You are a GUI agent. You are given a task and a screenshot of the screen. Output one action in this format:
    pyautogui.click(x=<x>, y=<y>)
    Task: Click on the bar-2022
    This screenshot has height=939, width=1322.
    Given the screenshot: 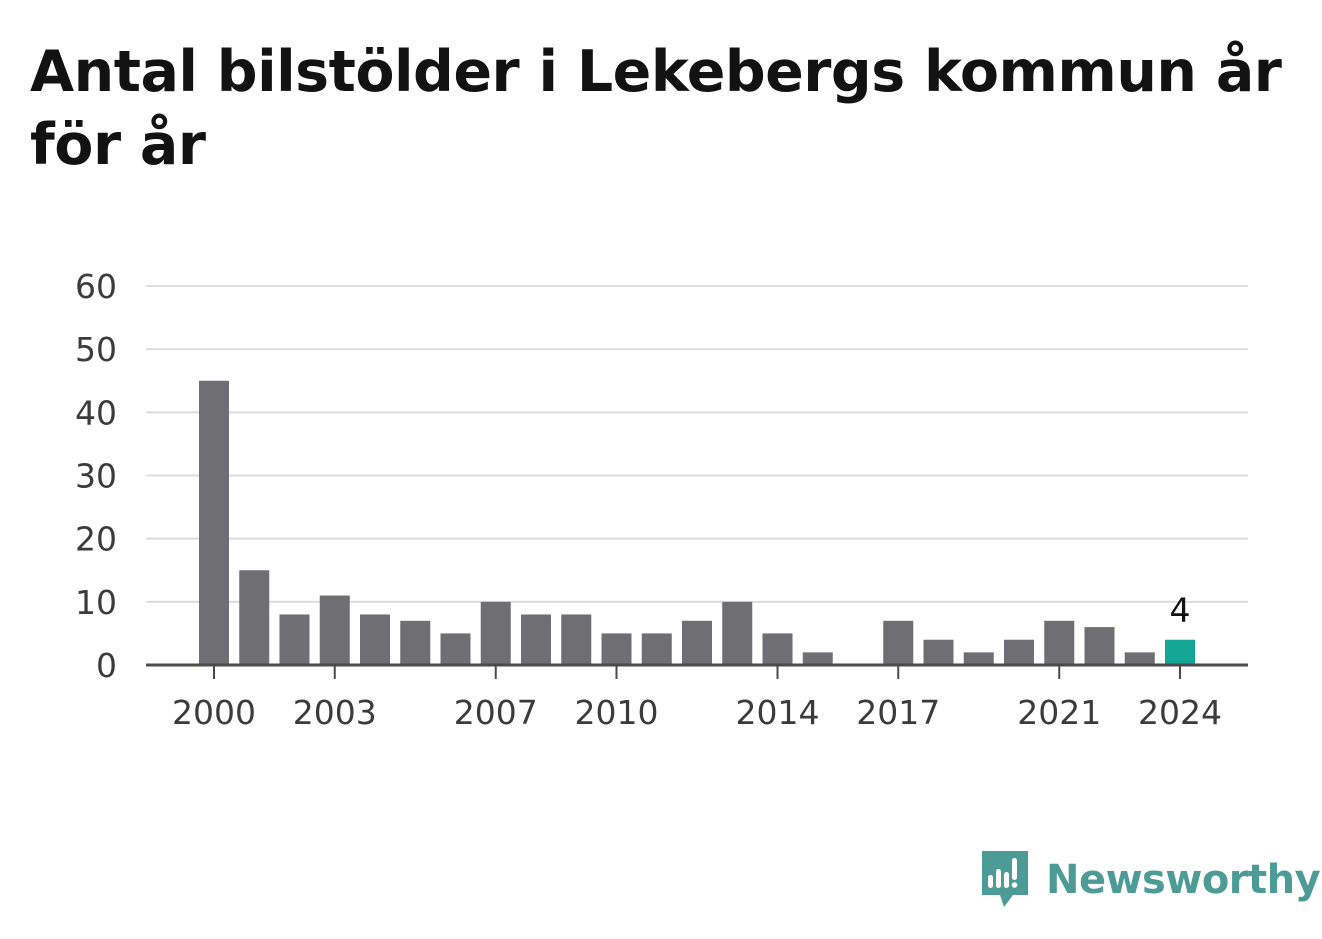 What is the action you would take?
    pyautogui.click(x=1099, y=646)
    